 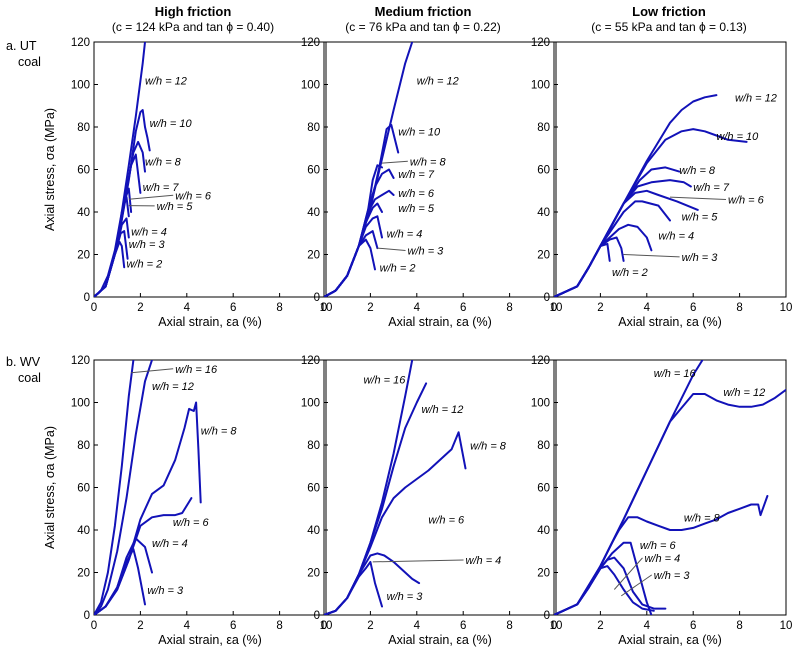 What do you see at coordinates (423, 11) in the screenshot?
I see `col-title-medium: Medium friction` at bounding box center [423, 11].